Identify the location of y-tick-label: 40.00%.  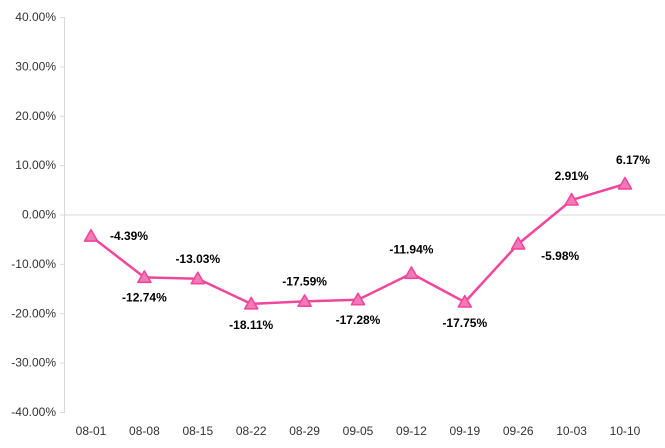
(35, 17).